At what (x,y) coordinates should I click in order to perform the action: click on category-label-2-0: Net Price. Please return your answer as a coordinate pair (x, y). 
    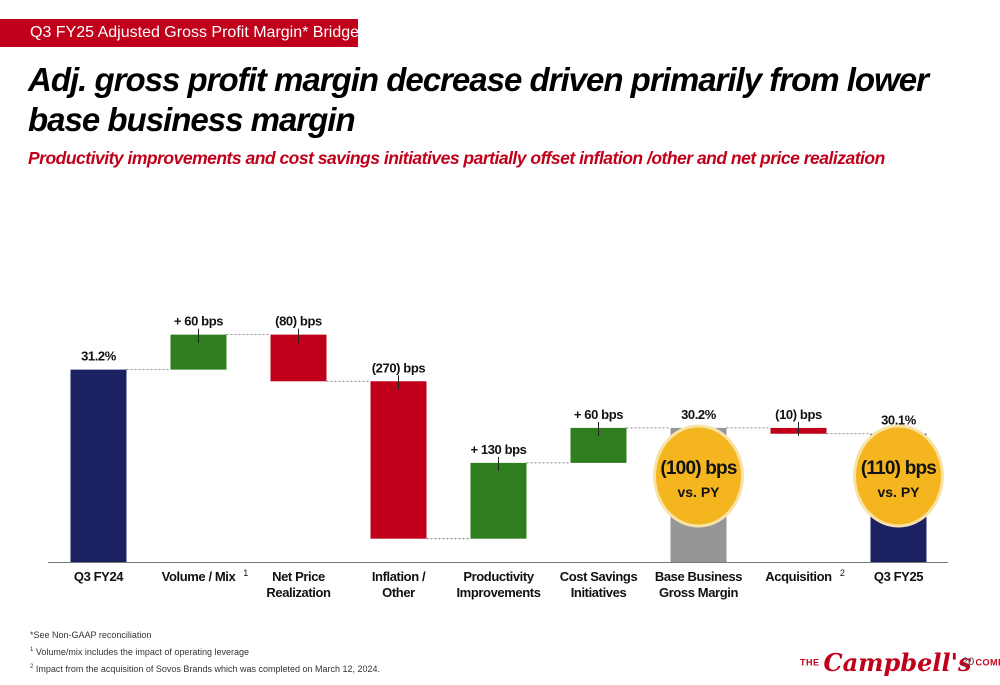
    Looking at the image, I should click on (298, 576).